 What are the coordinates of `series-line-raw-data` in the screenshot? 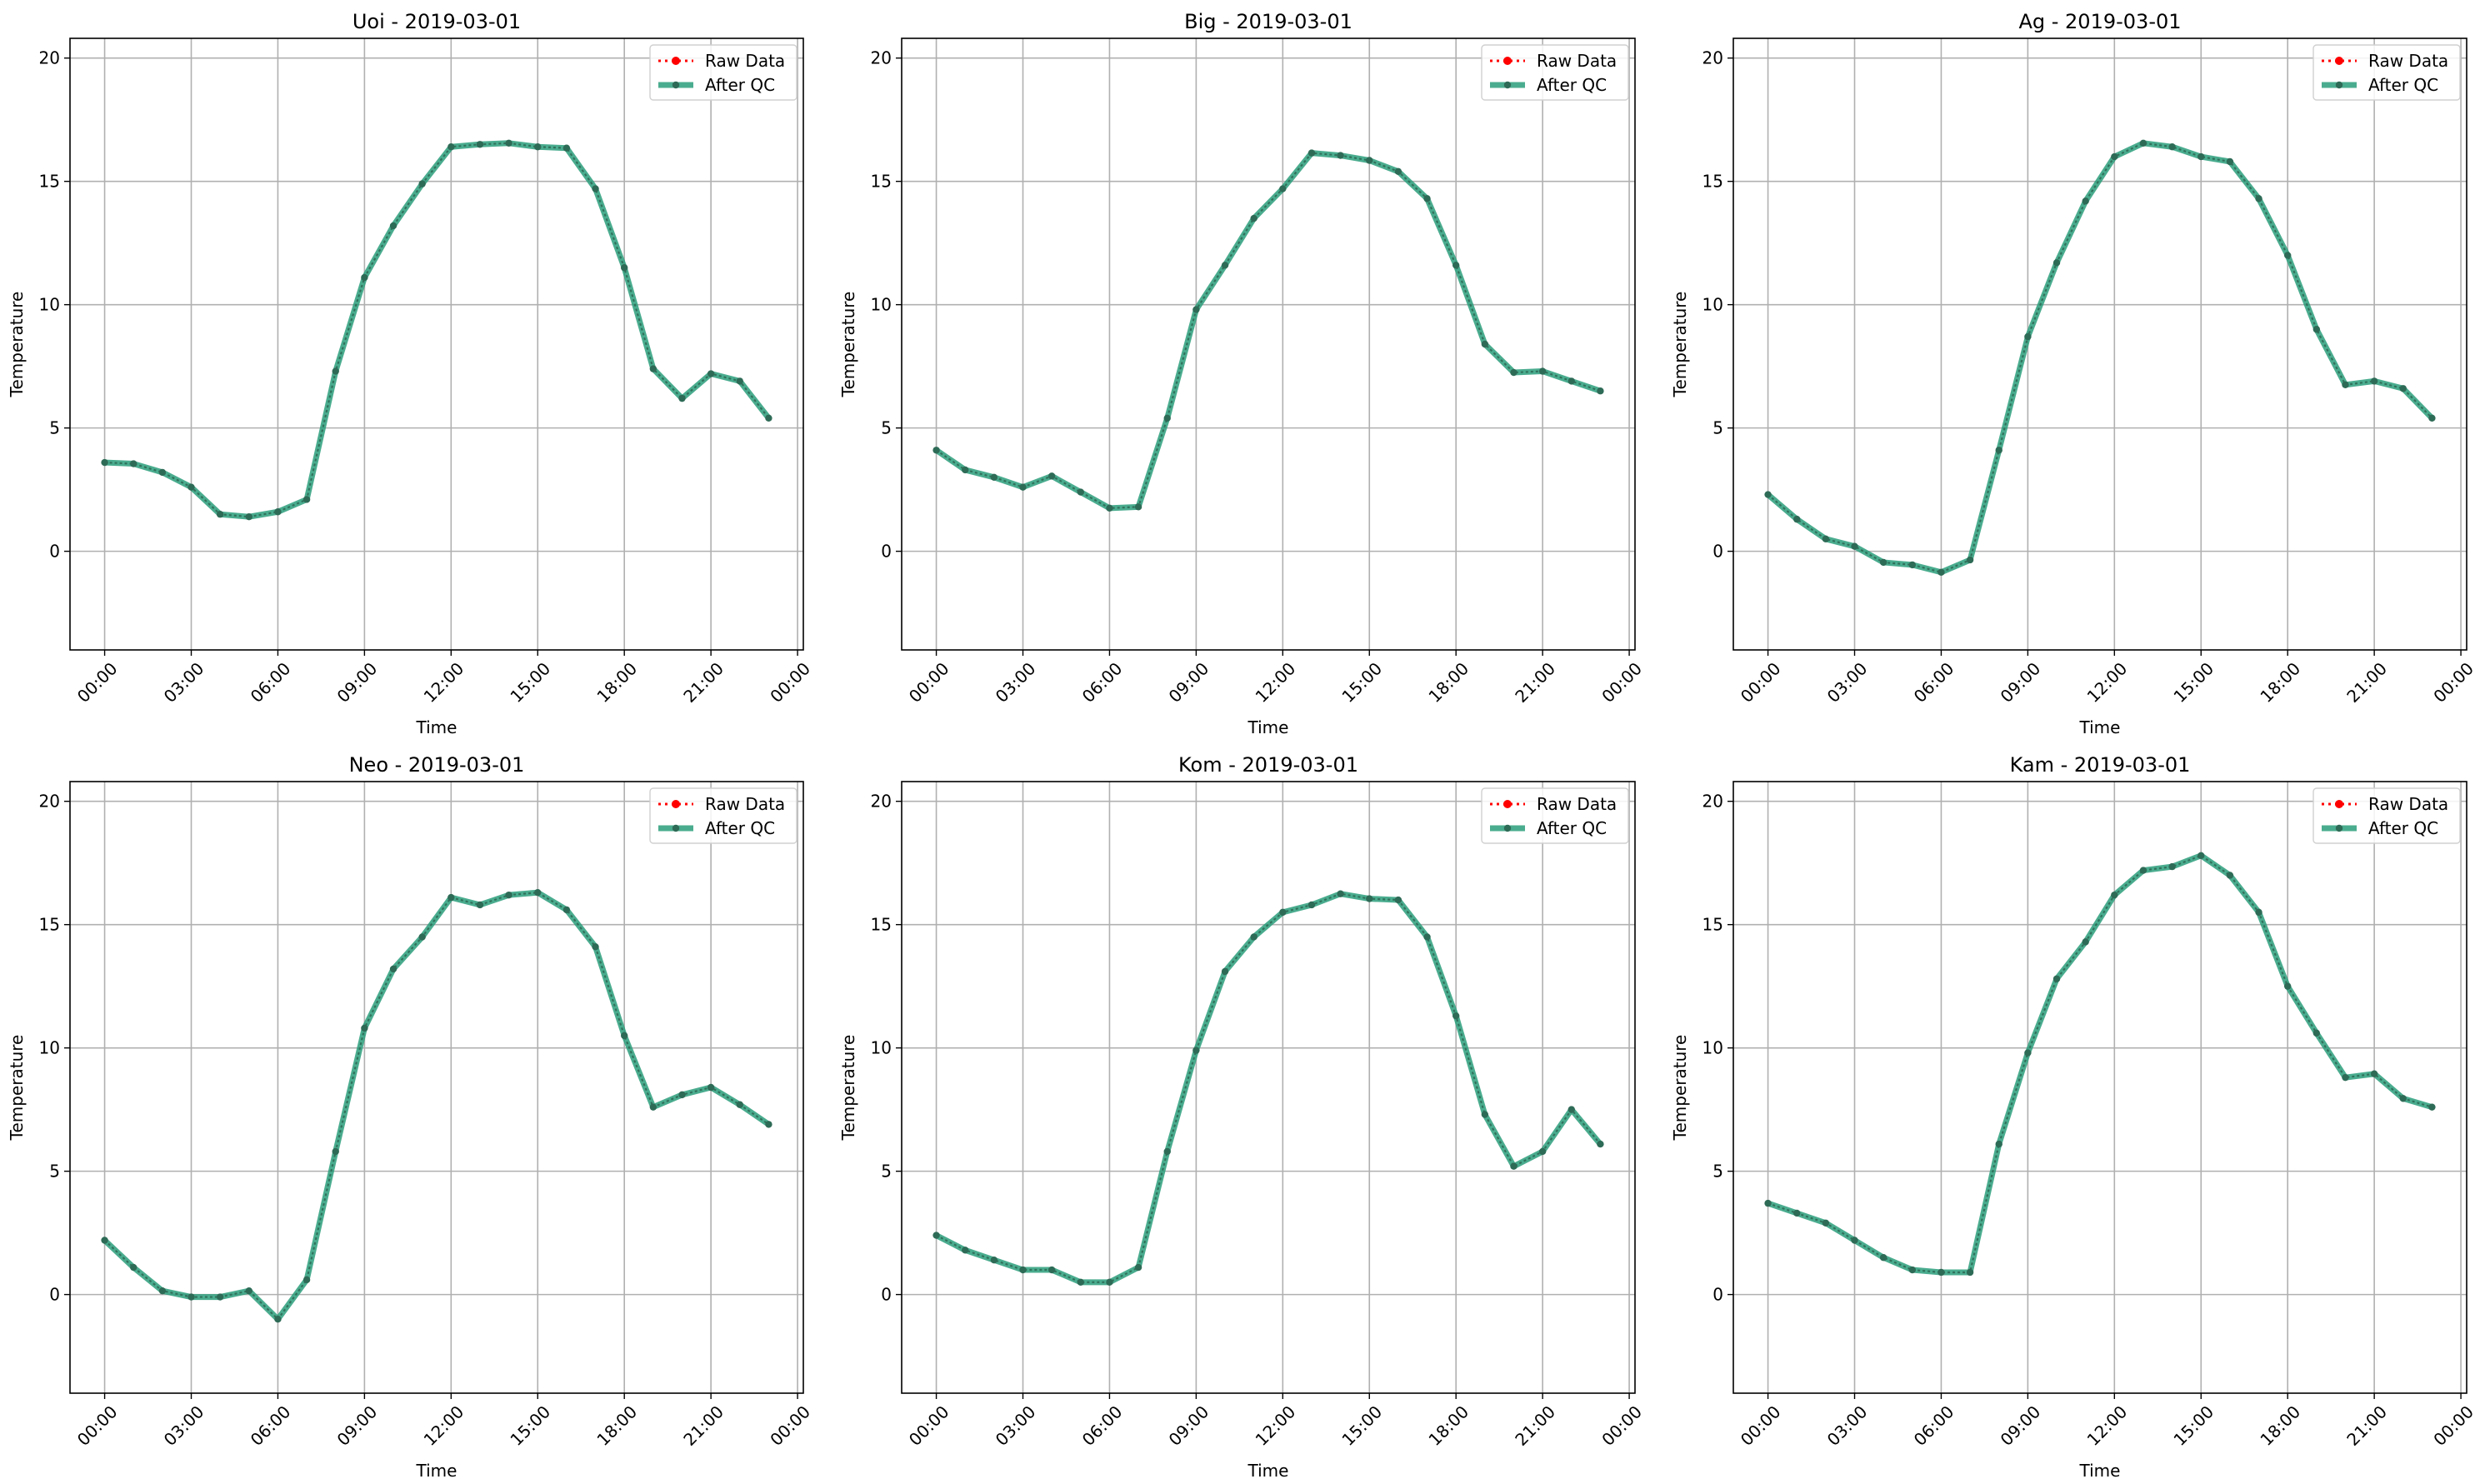 It's located at (2100, 357).